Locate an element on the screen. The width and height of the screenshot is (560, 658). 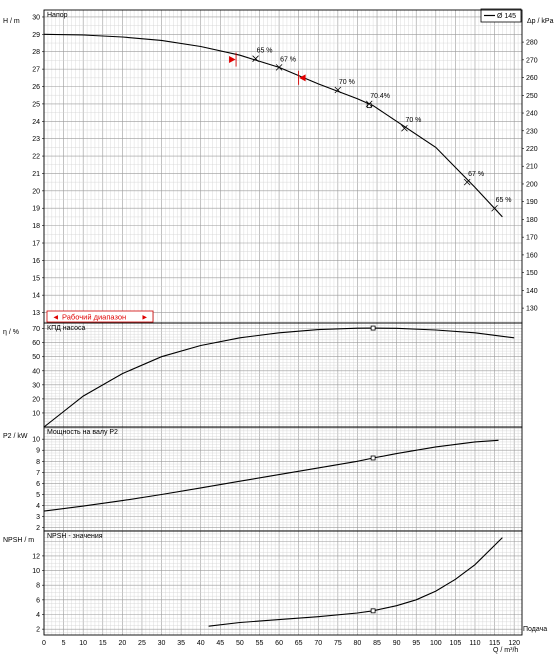
curve-power is located at coordinates (271, 475).